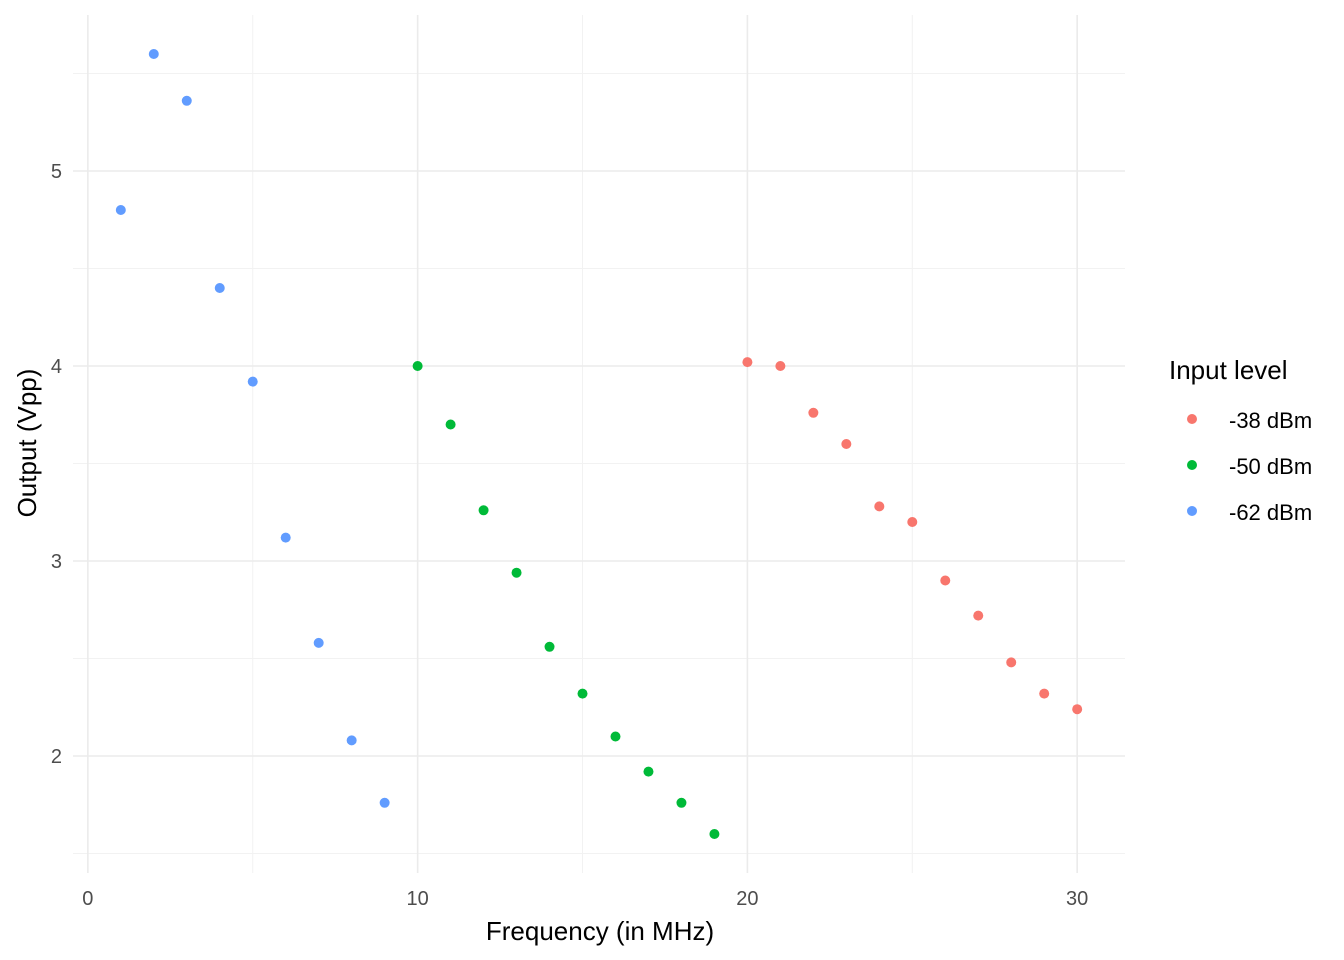 The height and width of the screenshot is (960, 1344). What do you see at coordinates (56, 562) in the screenshot?
I see `y-tick-label: 3` at bounding box center [56, 562].